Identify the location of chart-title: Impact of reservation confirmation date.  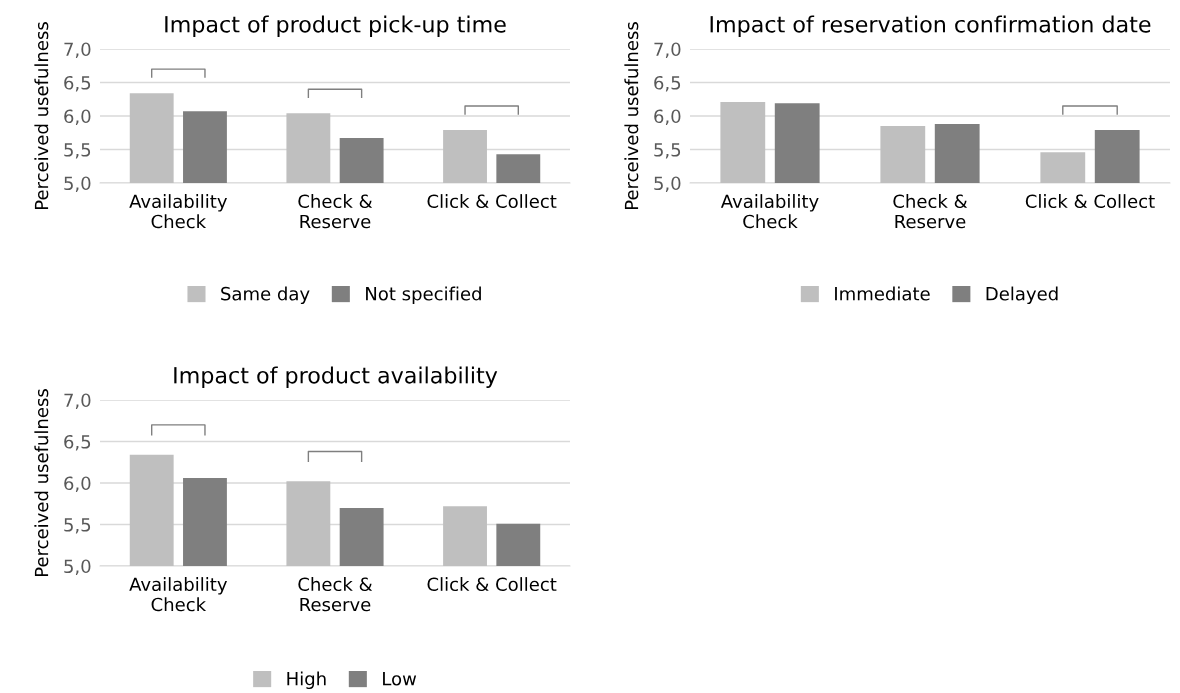
(930, 26).